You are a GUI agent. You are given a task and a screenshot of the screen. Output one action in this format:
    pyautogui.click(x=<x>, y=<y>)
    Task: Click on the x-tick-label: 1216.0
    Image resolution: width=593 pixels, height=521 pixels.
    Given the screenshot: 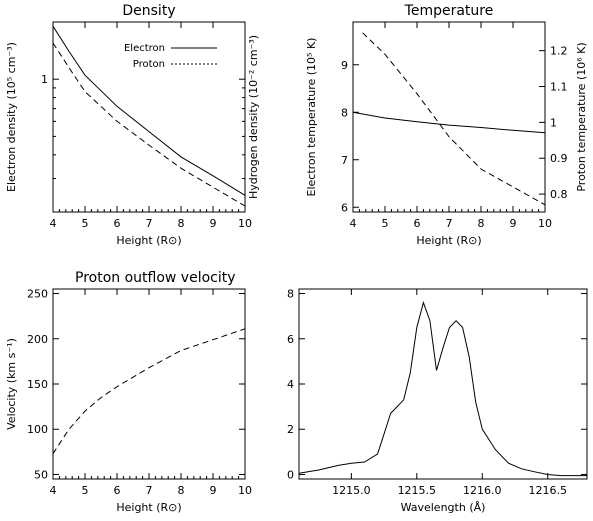 What is the action you would take?
    pyautogui.click(x=482, y=490)
    